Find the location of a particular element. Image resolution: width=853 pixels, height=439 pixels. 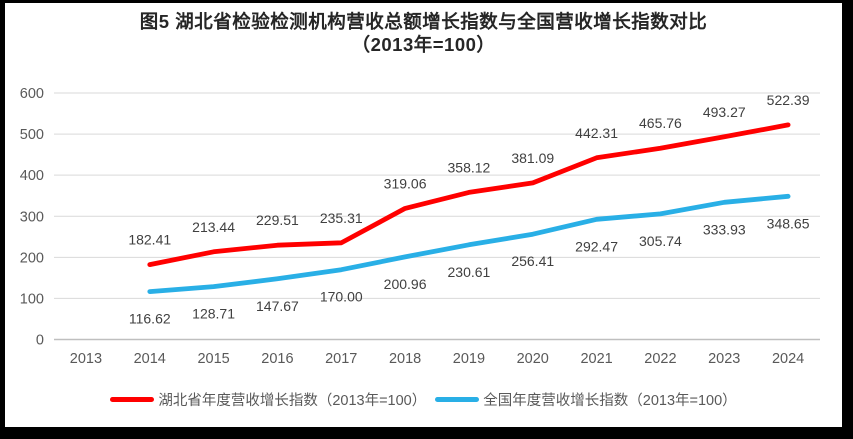

legend-marker-national-icon is located at coordinates (457, 399).